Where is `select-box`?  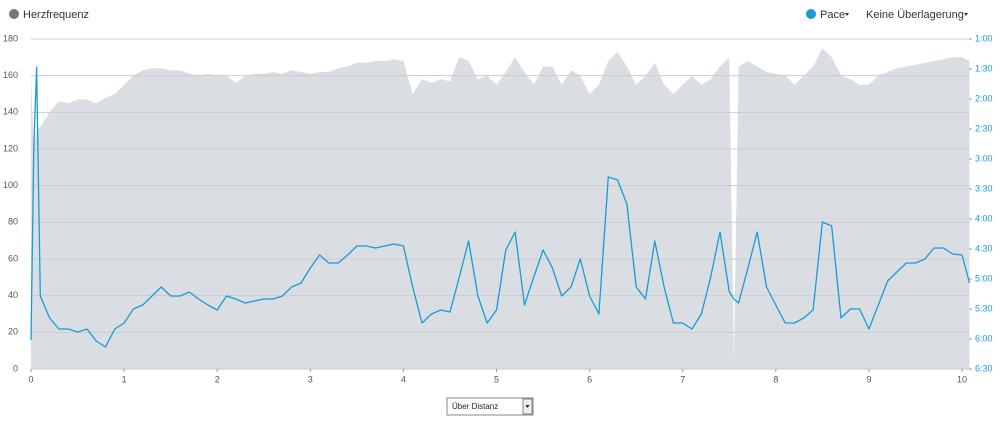 select-box is located at coordinates (490, 406).